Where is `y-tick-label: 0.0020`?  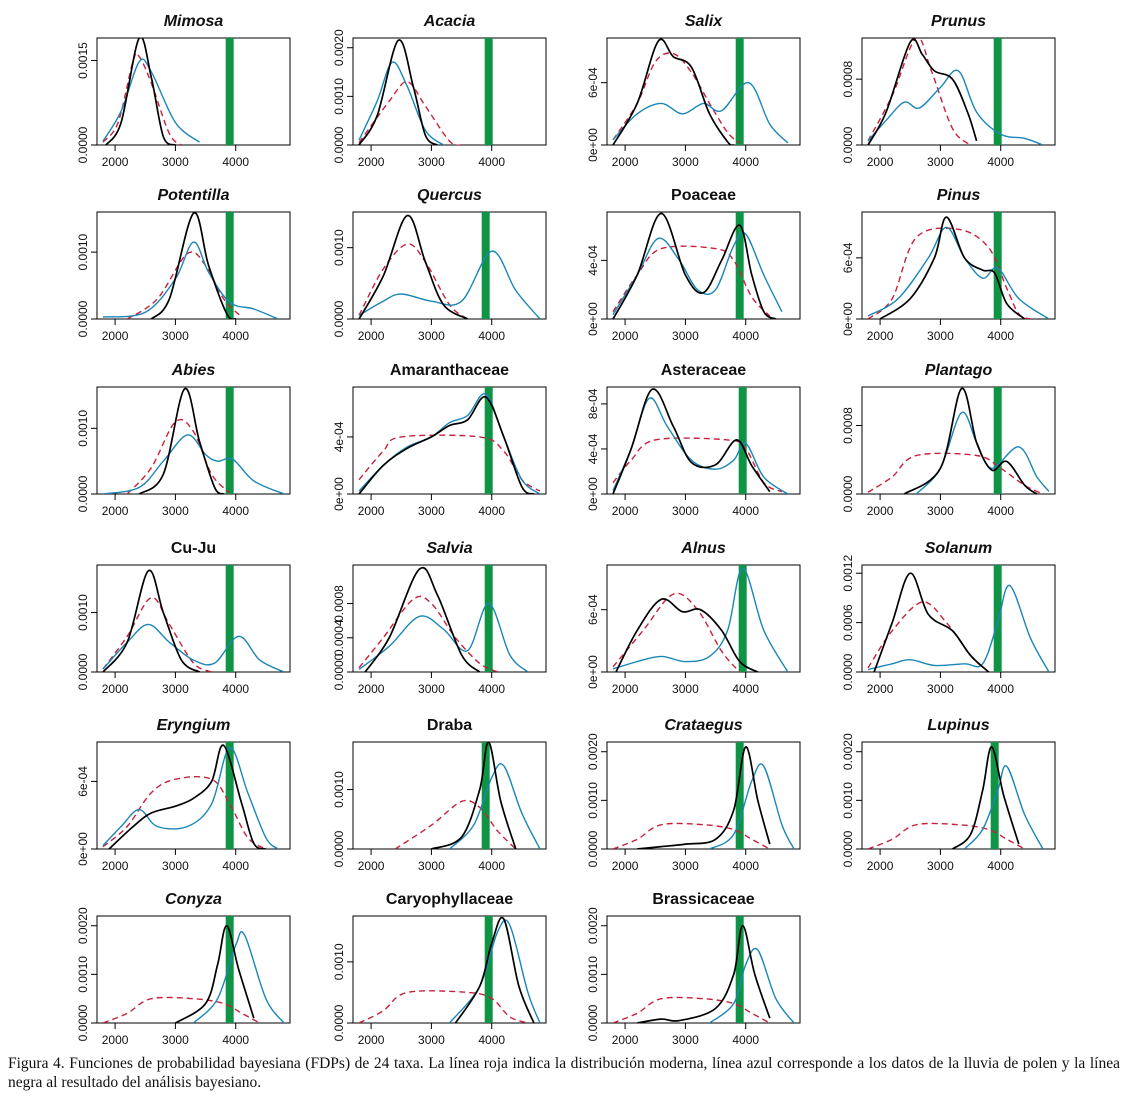 y-tick-label: 0.0020 is located at coordinates (593, 925).